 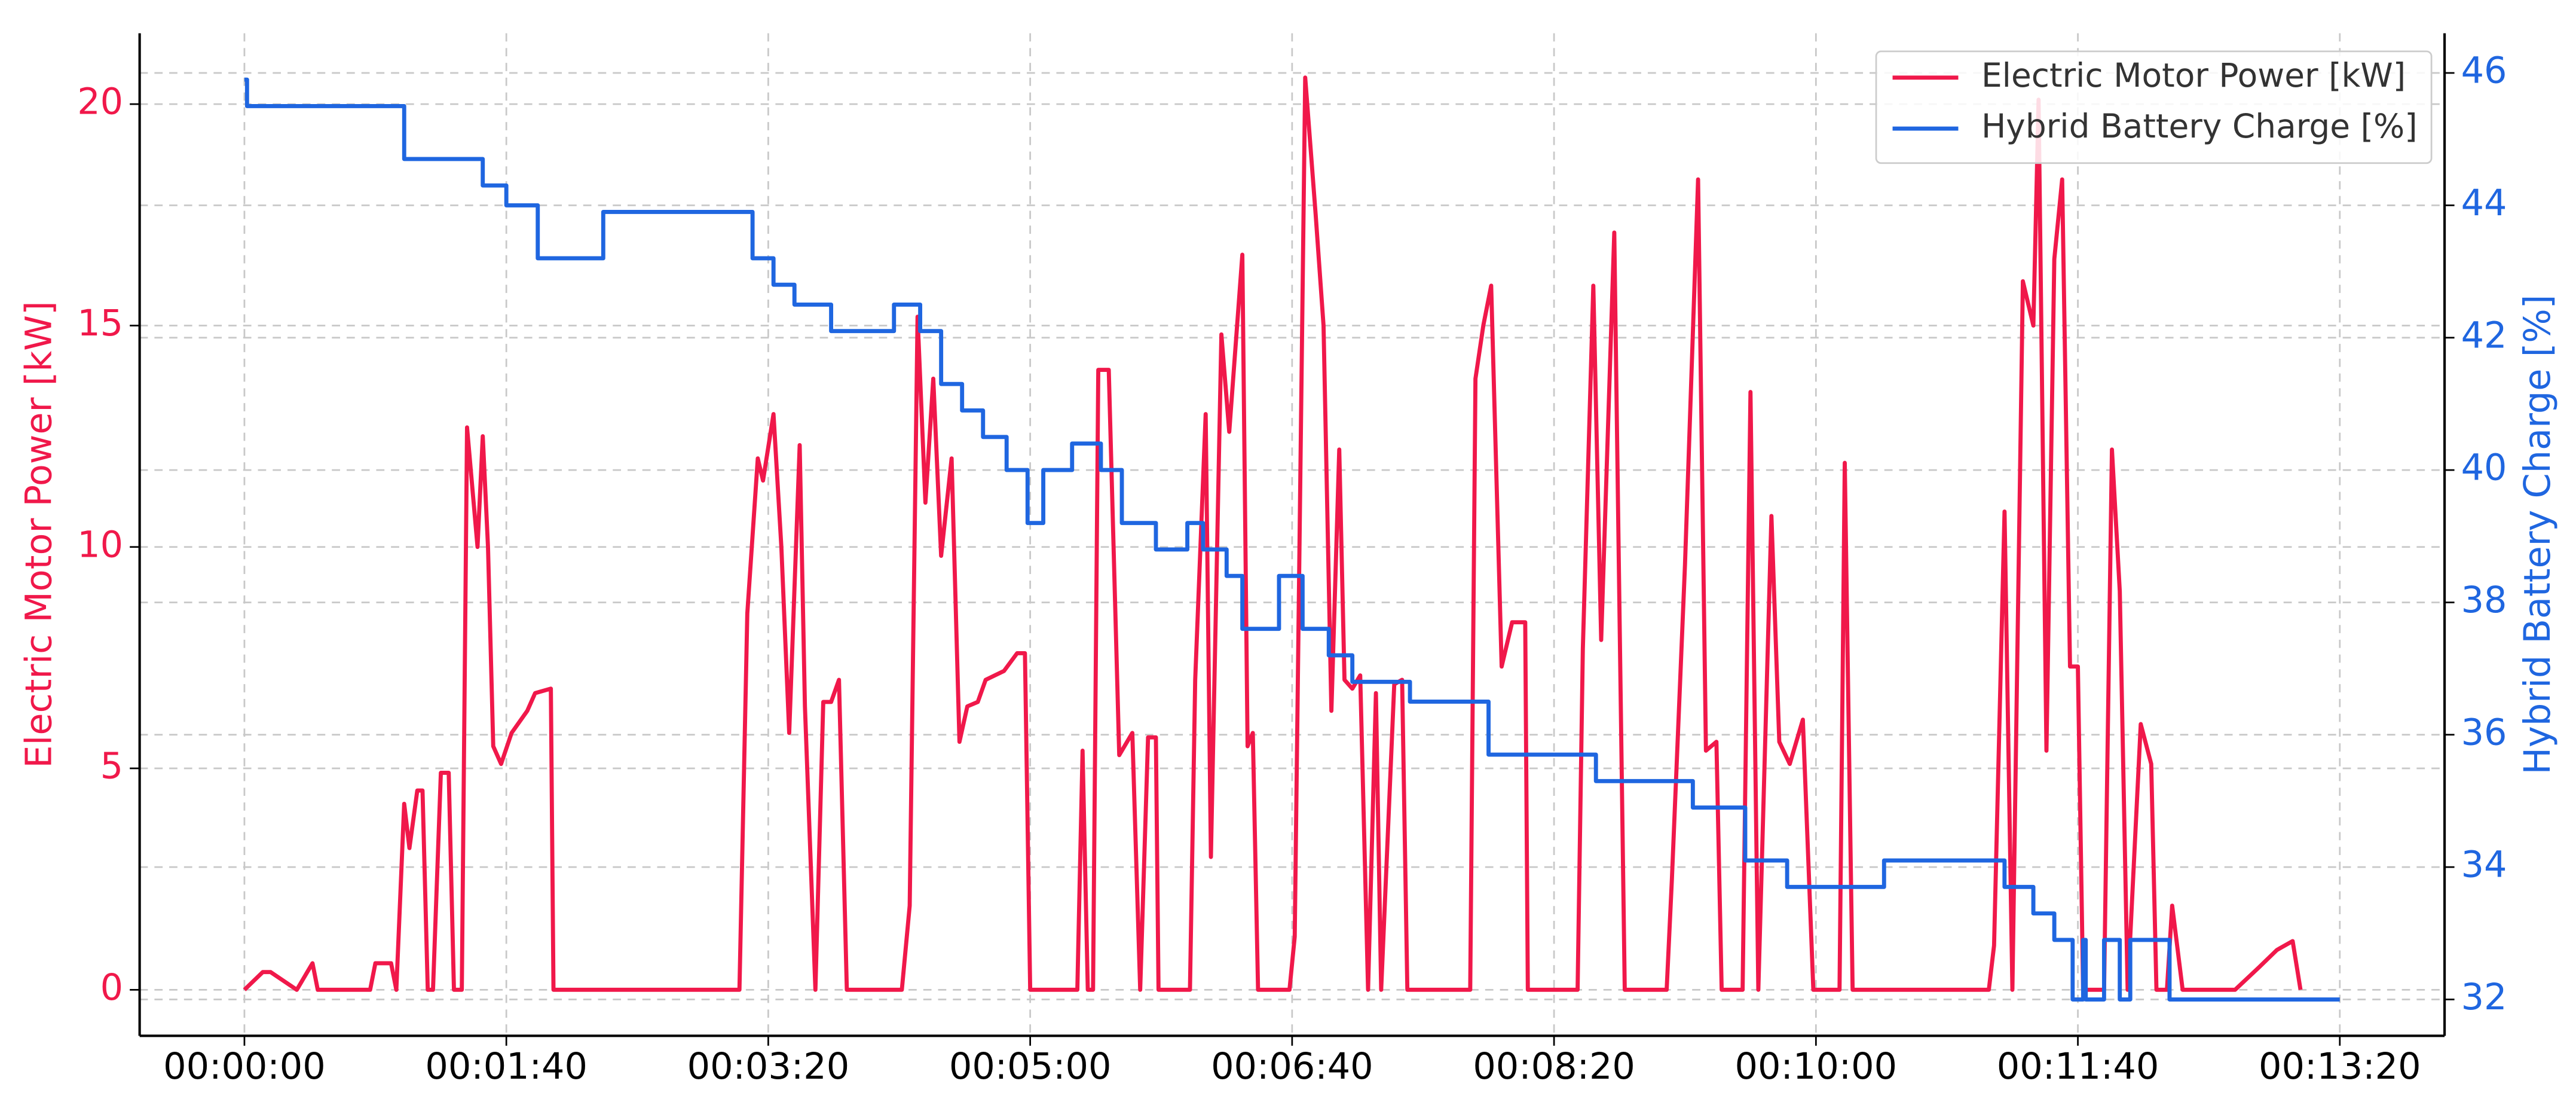 What do you see at coordinates (111, 988) in the screenshot?
I see `y-tick-label: 0` at bounding box center [111, 988].